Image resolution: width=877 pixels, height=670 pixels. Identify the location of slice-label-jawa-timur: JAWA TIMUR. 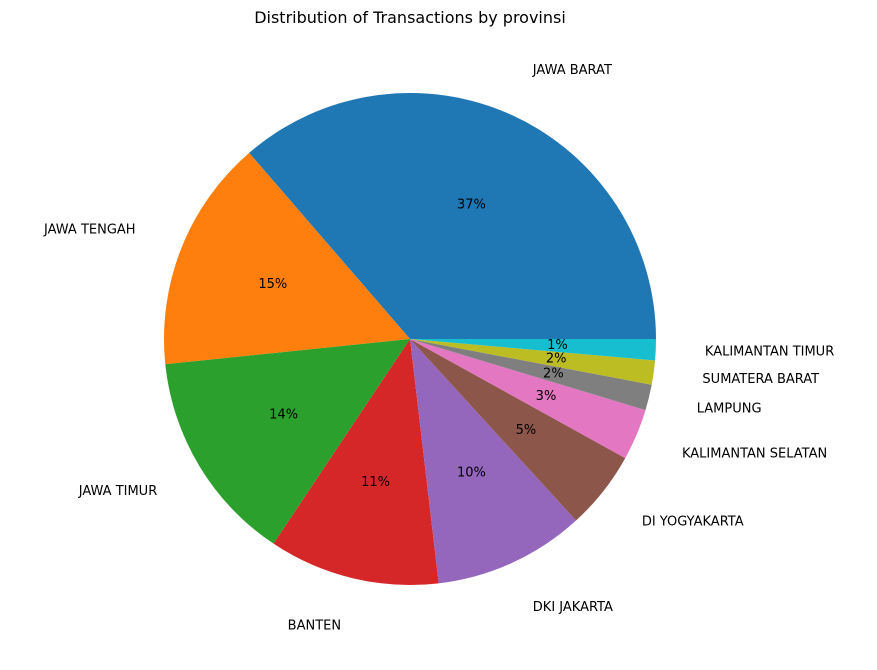
(118, 491).